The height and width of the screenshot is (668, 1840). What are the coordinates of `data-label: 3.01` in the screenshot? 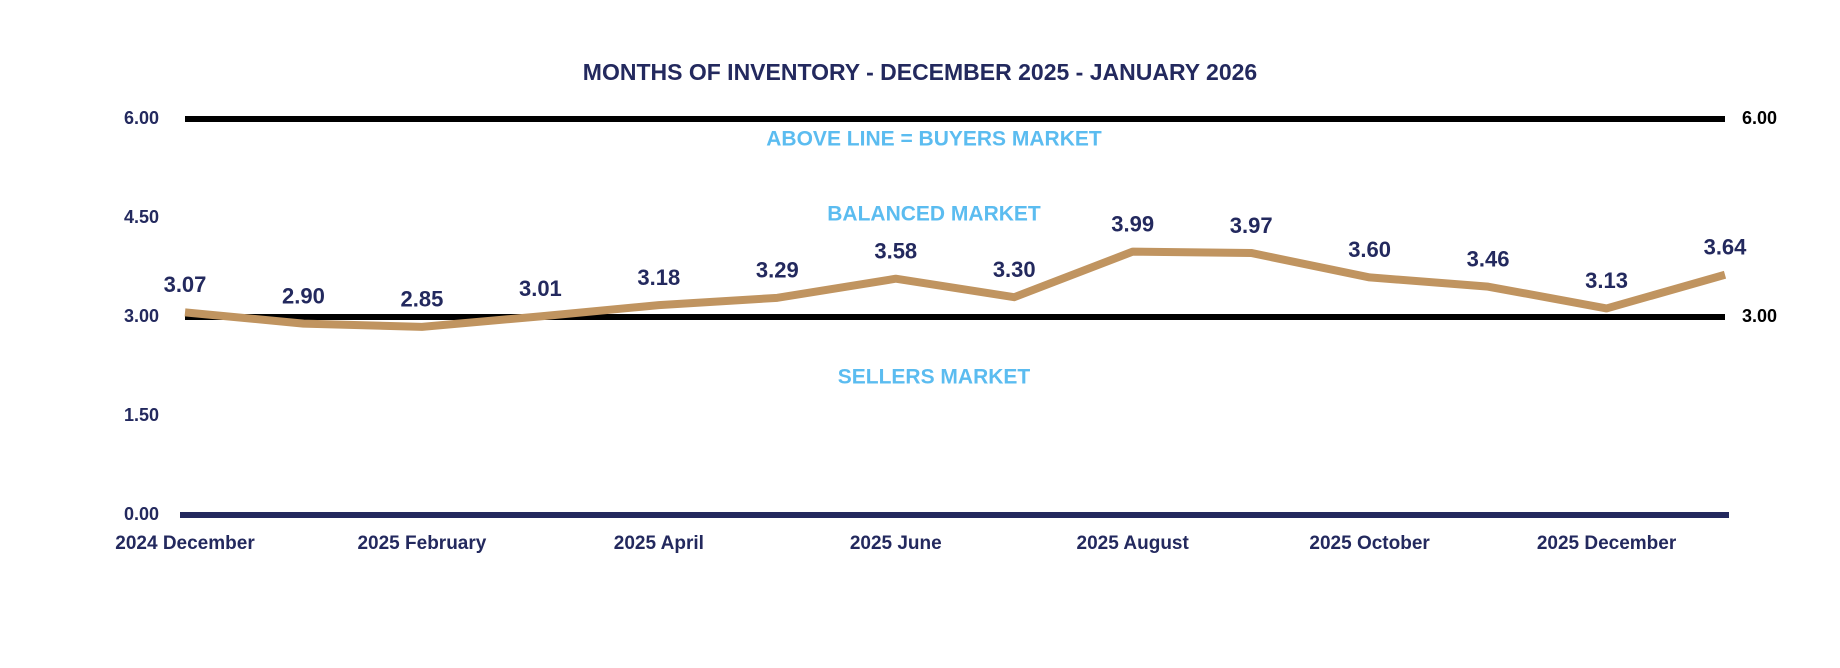 It's located at (540, 288).